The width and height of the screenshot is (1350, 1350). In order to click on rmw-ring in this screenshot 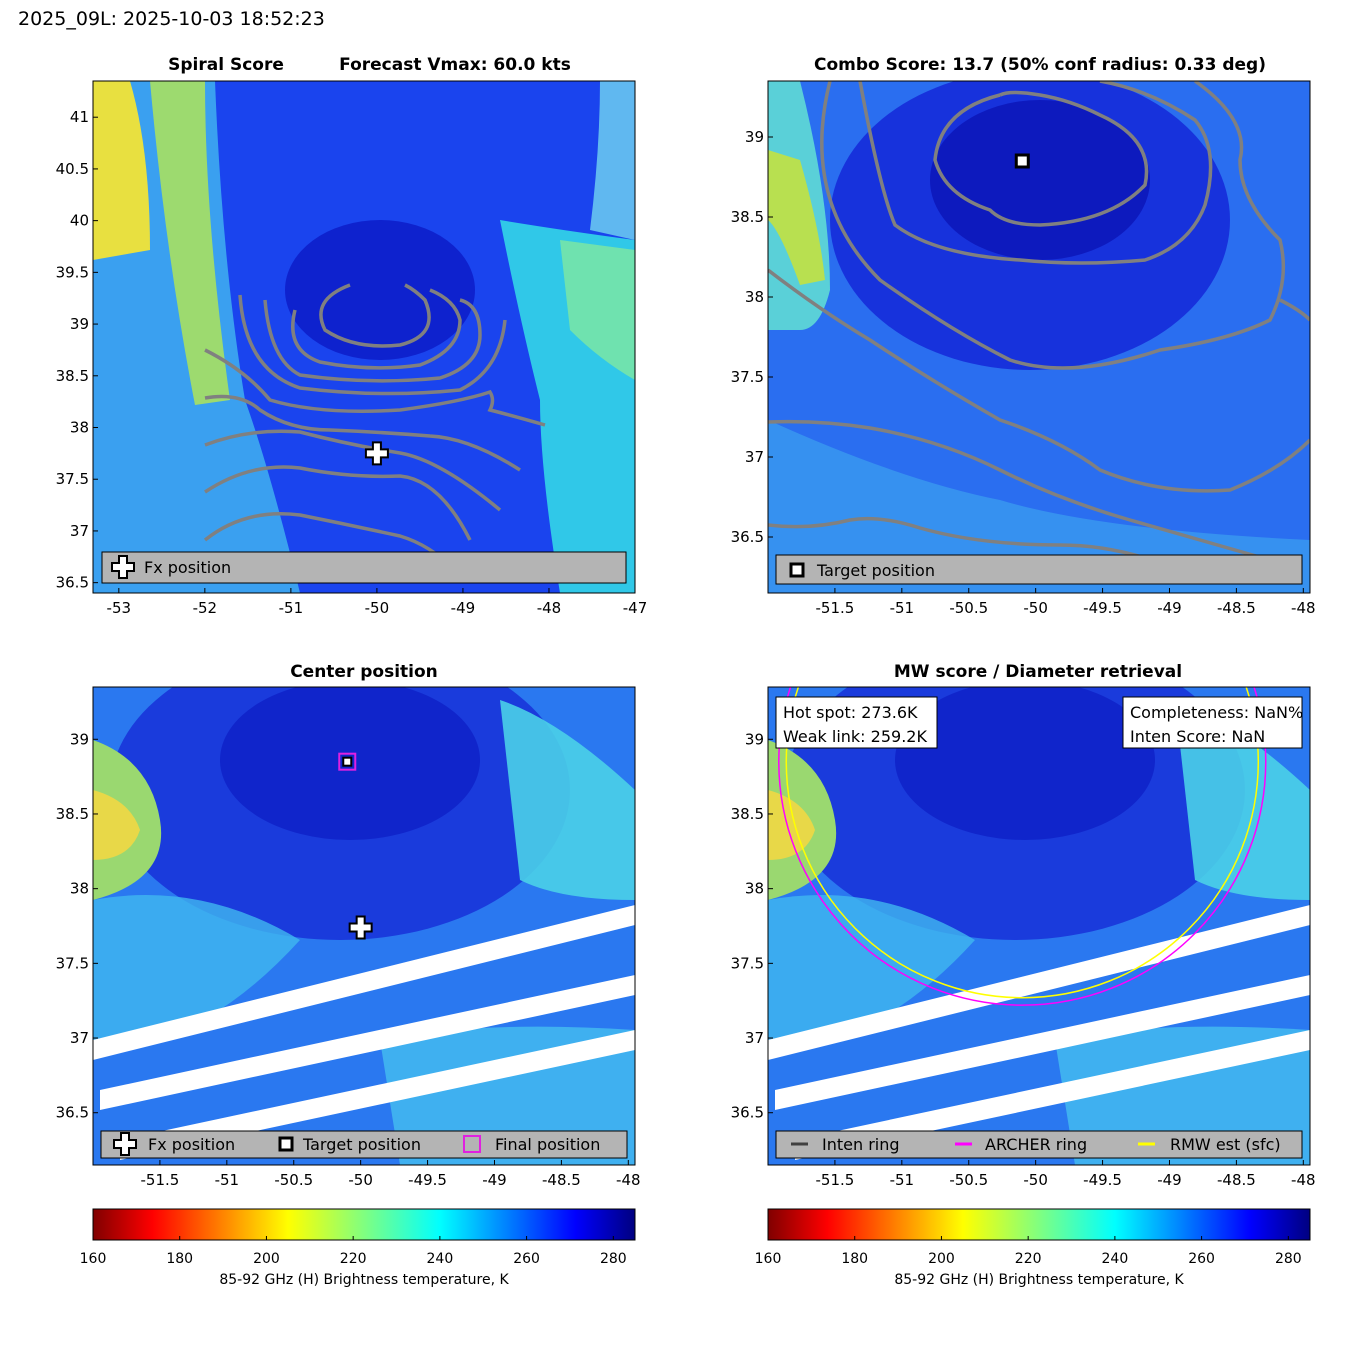, I will do `click(1022, 843)`.